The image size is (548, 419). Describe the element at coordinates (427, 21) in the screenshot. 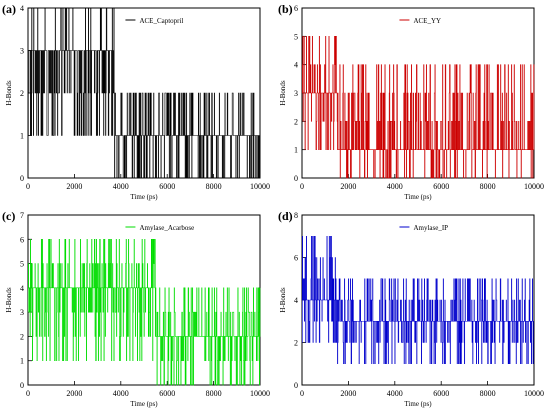

I see `legend-label: ACE_YY` at that location.